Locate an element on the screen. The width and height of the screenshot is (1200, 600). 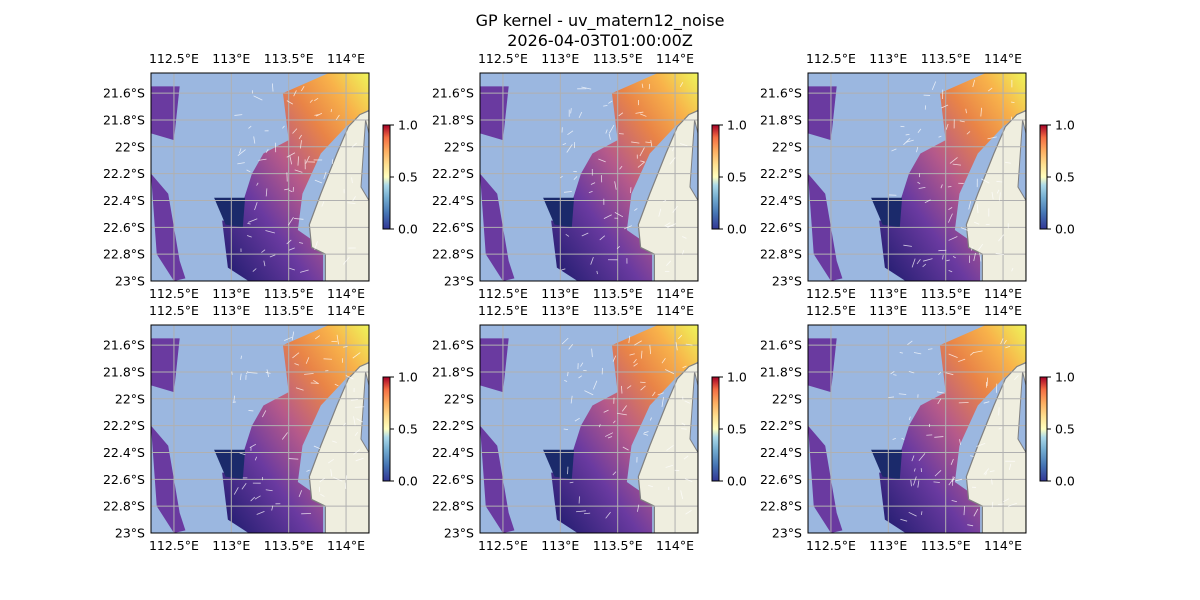
x-tick-label-bottom: 112.5°E is located at coordinates (503, 545).